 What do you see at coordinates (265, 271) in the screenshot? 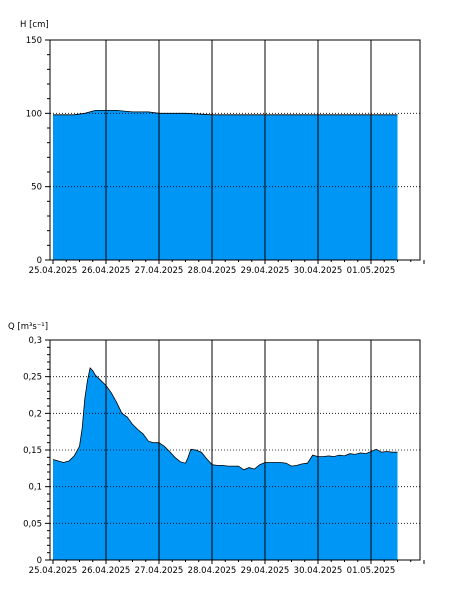
I see `h-x-tick-label: 29.04.2025` at bounding box center [265, 271].